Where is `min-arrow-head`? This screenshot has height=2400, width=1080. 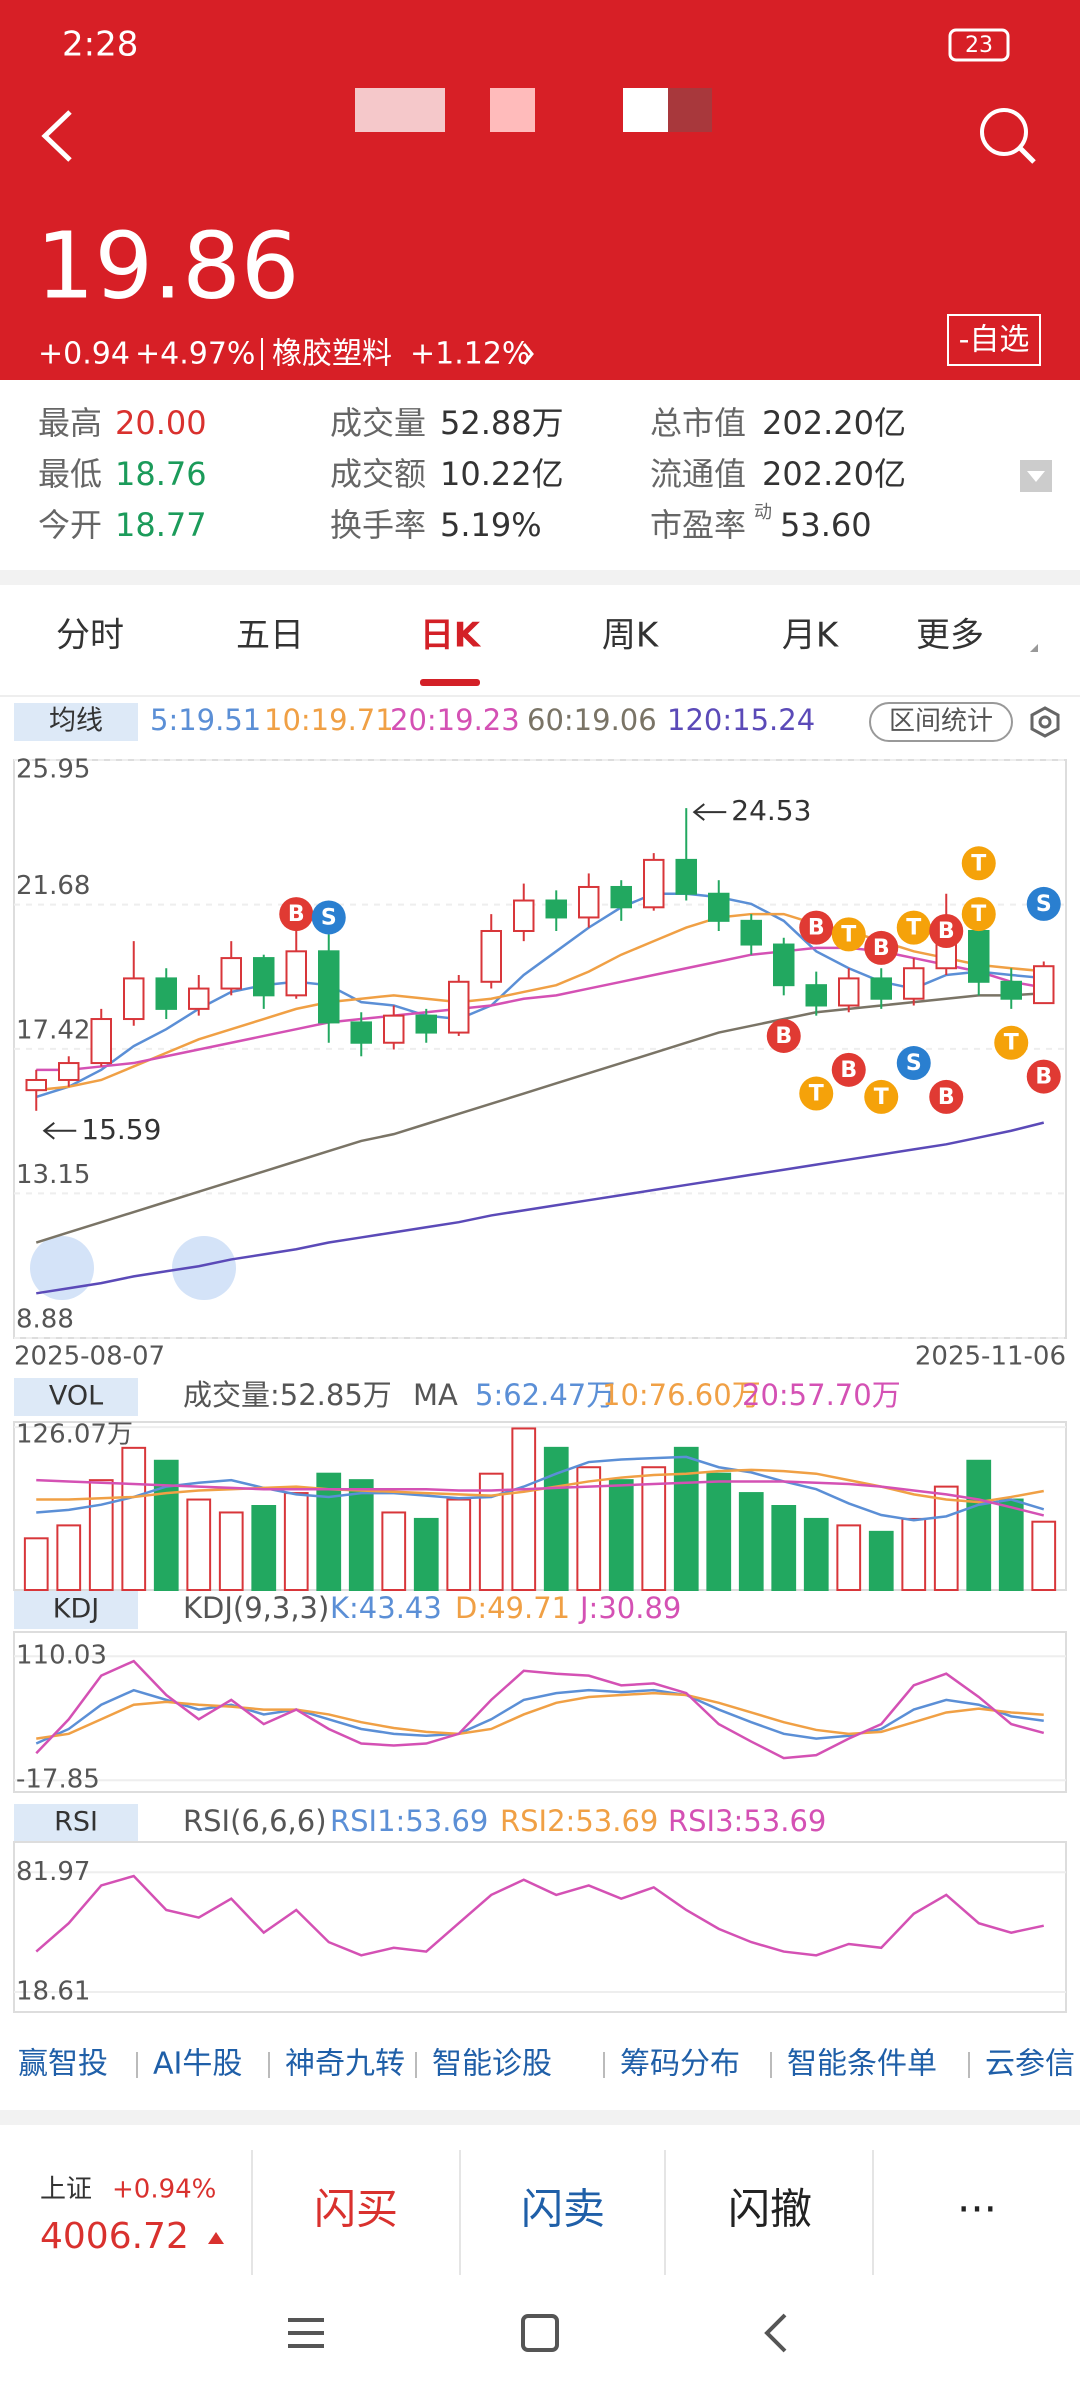
min-arrow-head is located at coordinates (48, 1131).